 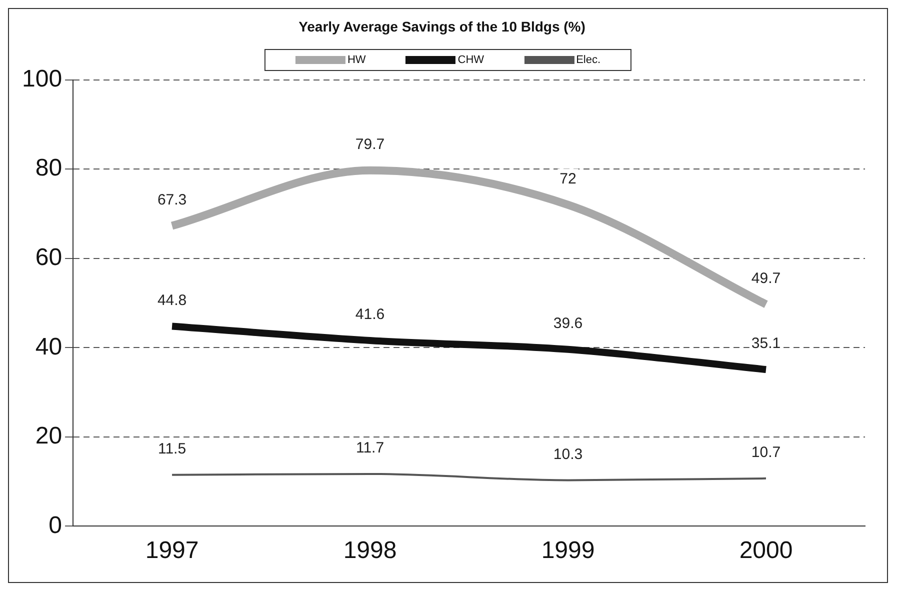 What do you see at coordinates (568, 323) in the screenshot?
I see `data-label: 39.6` at bounding box center [568, 323].